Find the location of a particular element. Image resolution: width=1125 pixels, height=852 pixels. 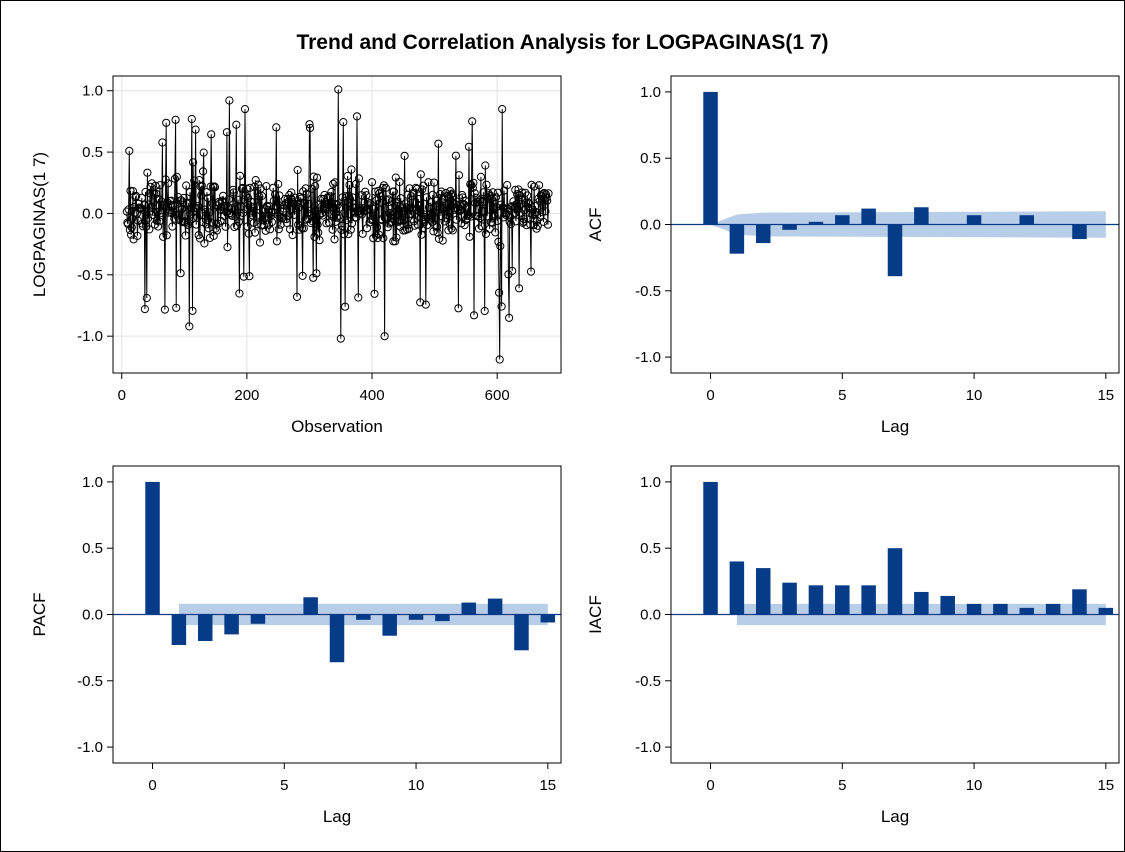

iacf-xlabel: Lag is located at coordinates (895, 816).